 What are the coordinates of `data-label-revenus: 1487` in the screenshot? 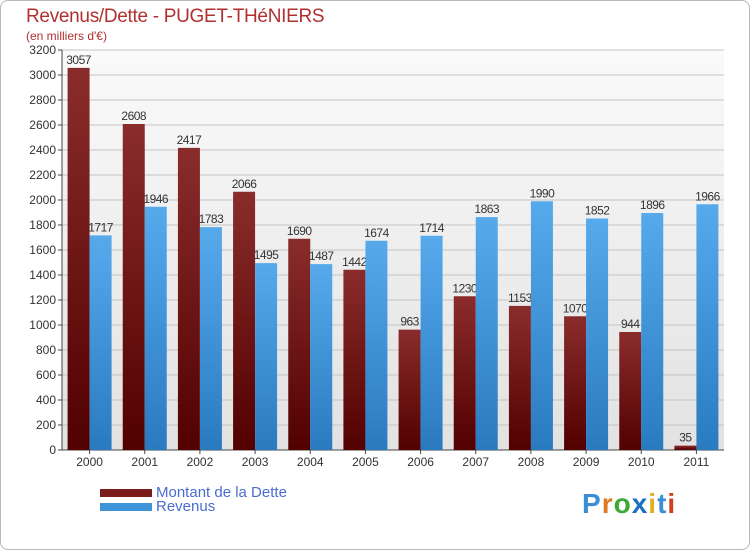 It's located at (322, 256).